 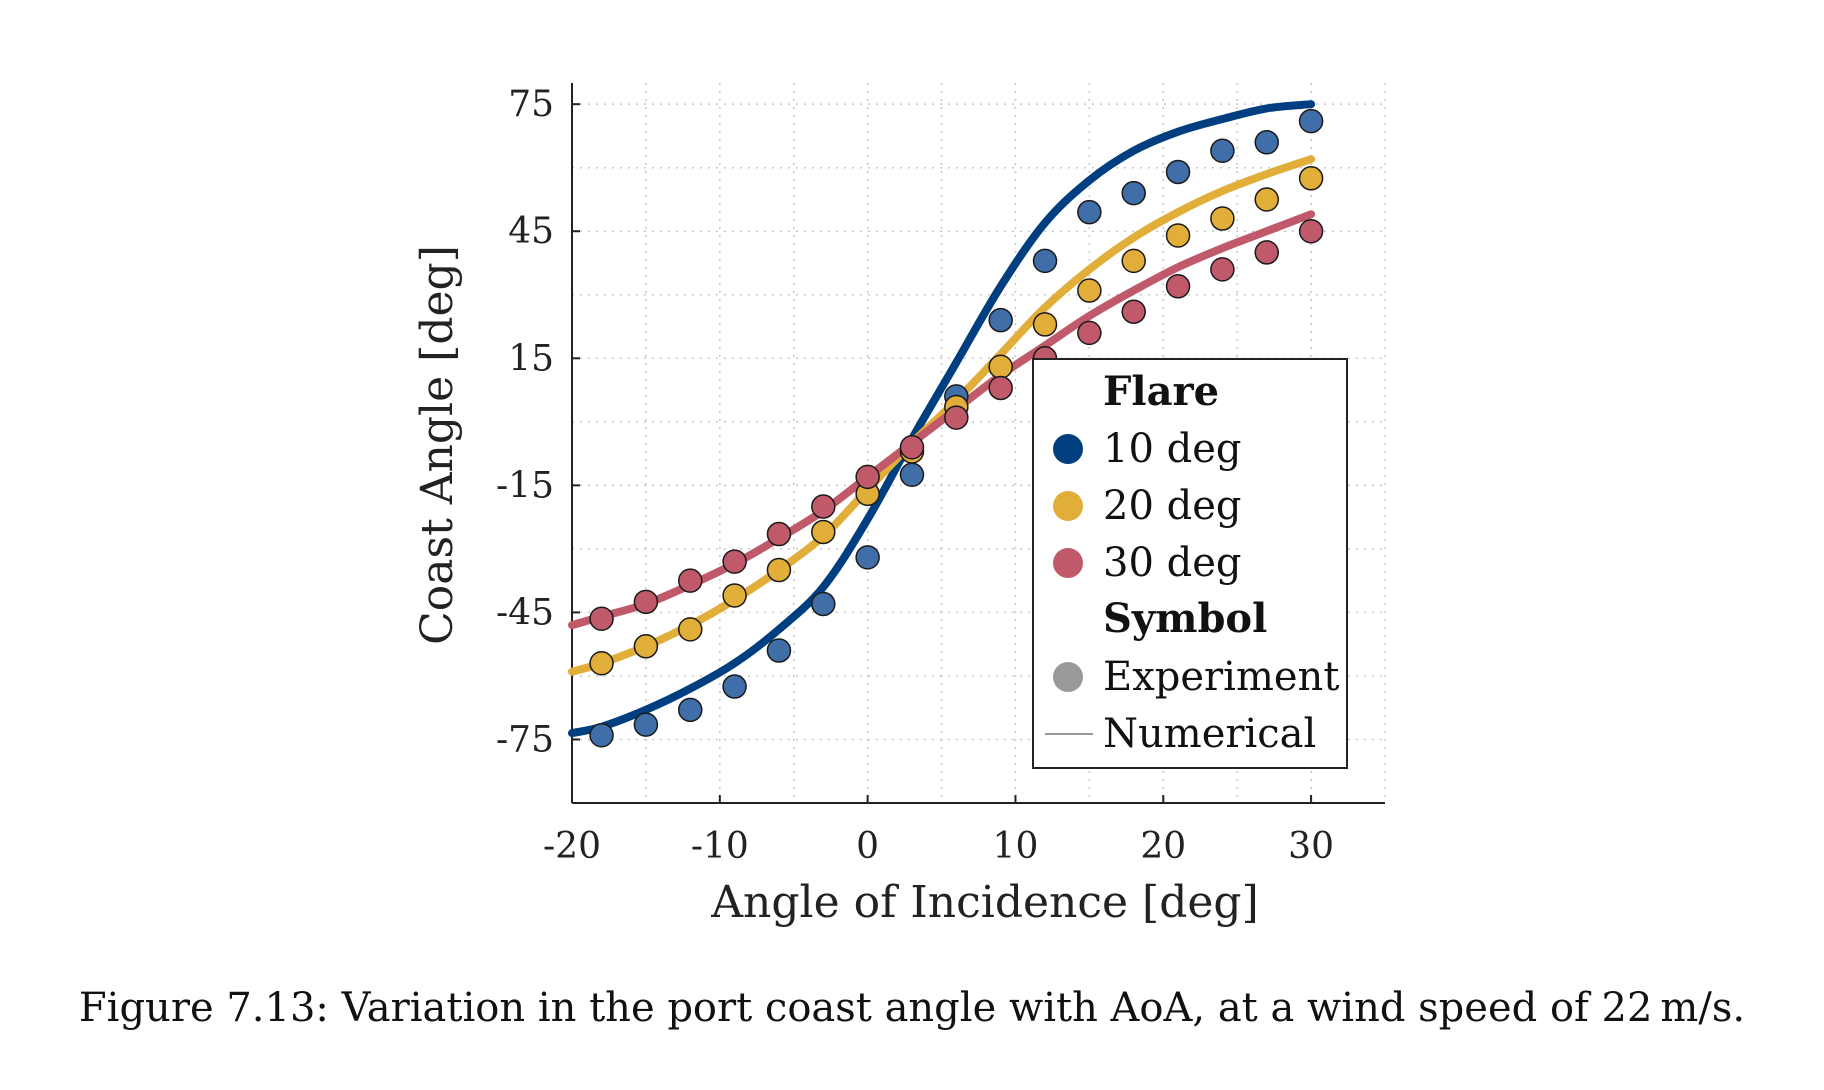 What do you see at coordinates (525, 739) in the screenshot?
I see `y-tick-label: -75` at bounding box center [525, 739].